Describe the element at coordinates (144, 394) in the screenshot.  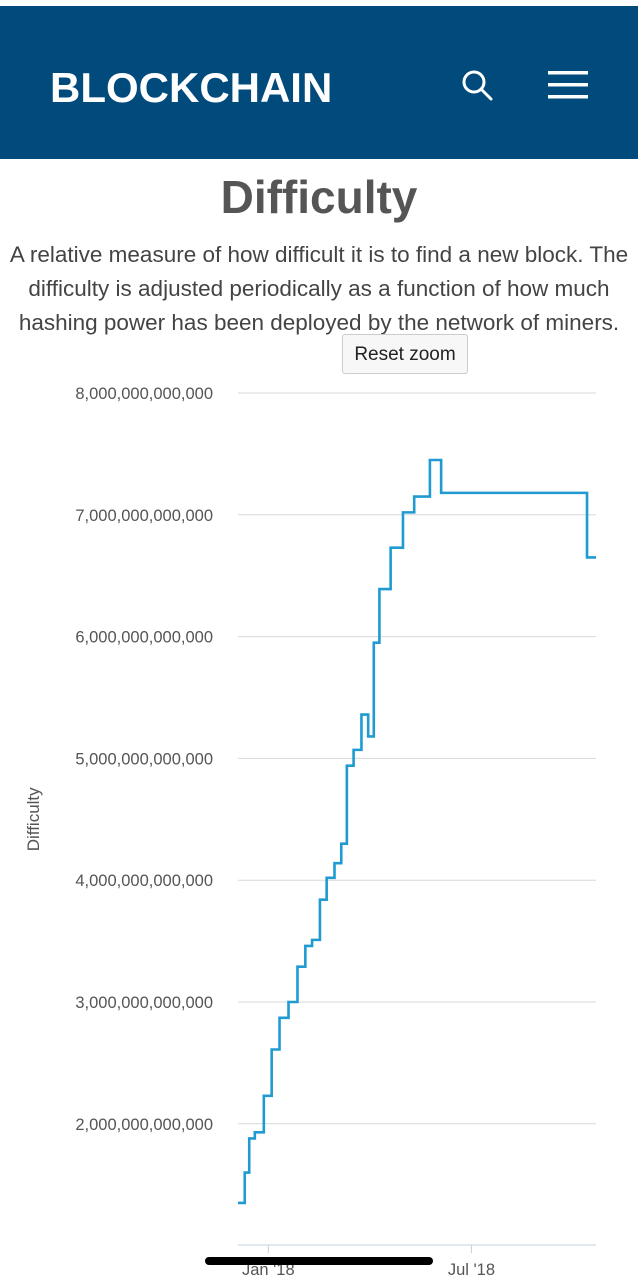
I see `y-tick-label: 8,000,000,000,000` at that location.